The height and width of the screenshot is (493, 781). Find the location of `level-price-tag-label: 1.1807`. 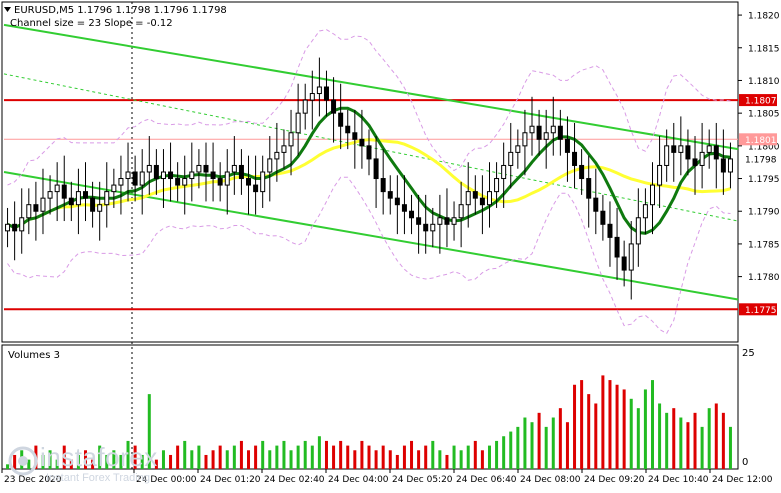

level-price-tag-label: 1.1807 is located at coordinates (761, 102).